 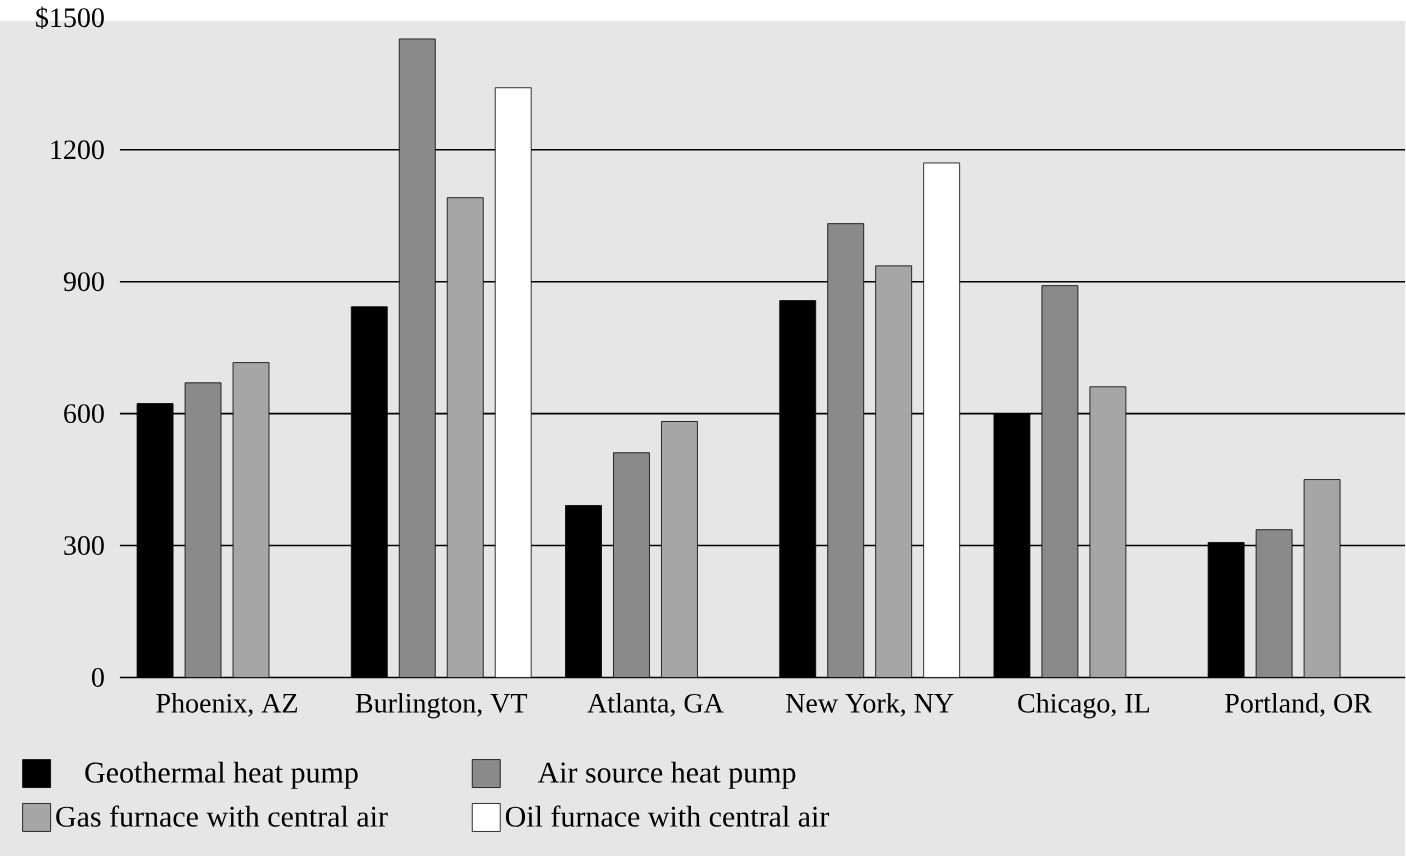 I want to click on y-tick-label: 0, so click(x=97, y=677).